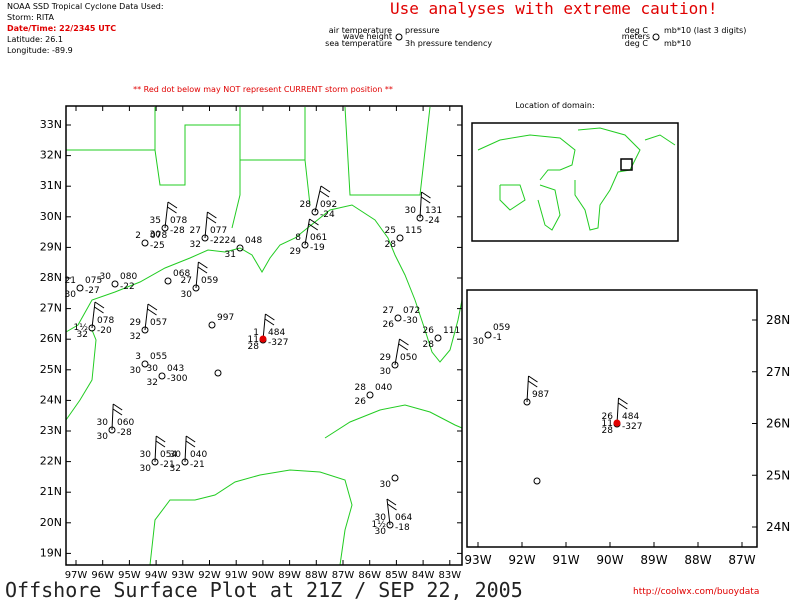 The height and width of the screenshot is (600, 800). What do you see at coordinates (51, 430) in the screenshot?
I see `lat-label: 23N` at bounding box center [51, 430].